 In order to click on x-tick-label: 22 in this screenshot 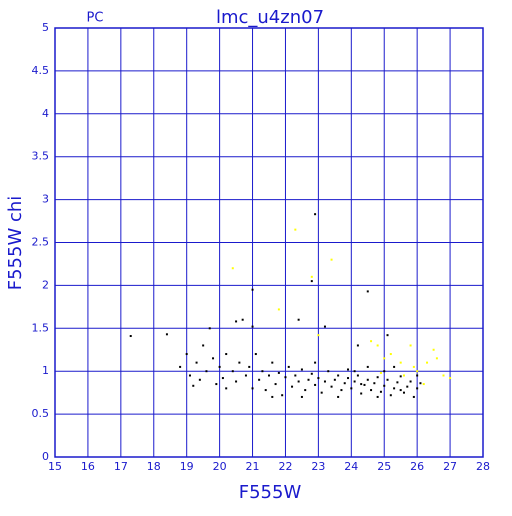, I will do `click(285, 466)`.